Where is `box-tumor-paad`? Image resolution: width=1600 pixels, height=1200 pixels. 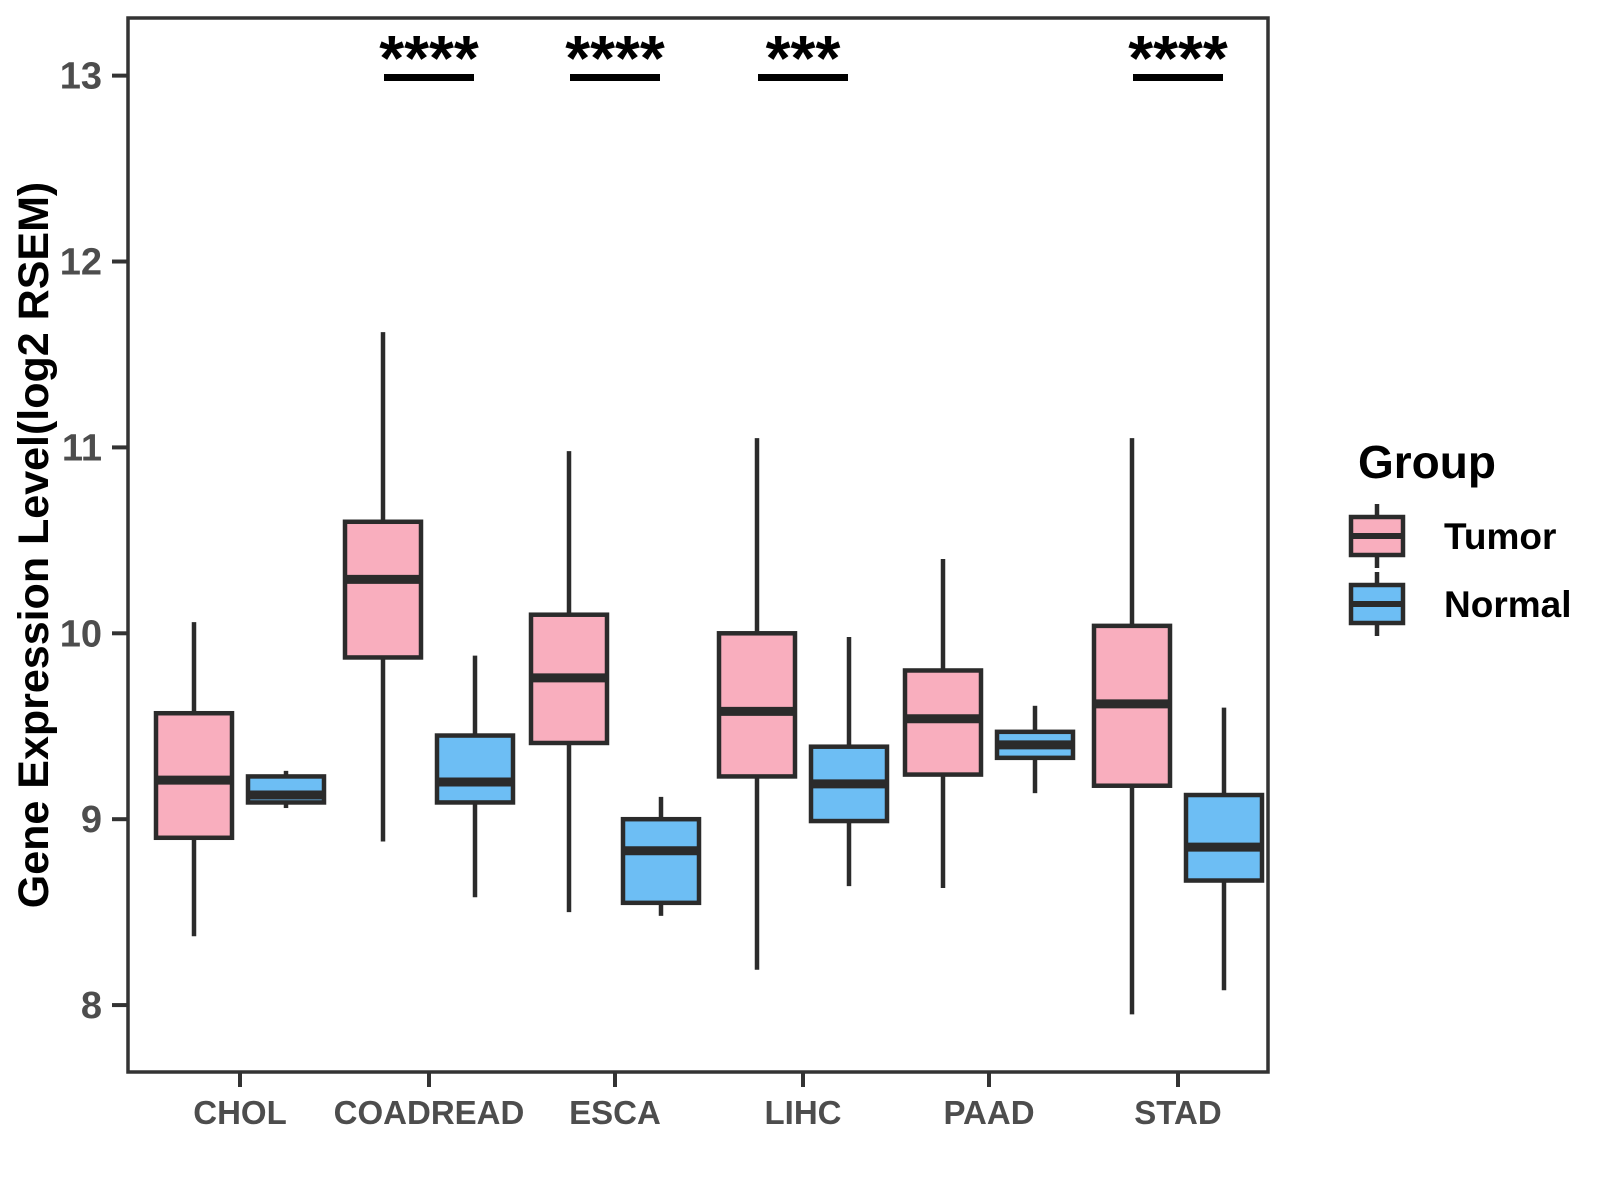
box-tumor-paad is located at coordinates (943, 723).